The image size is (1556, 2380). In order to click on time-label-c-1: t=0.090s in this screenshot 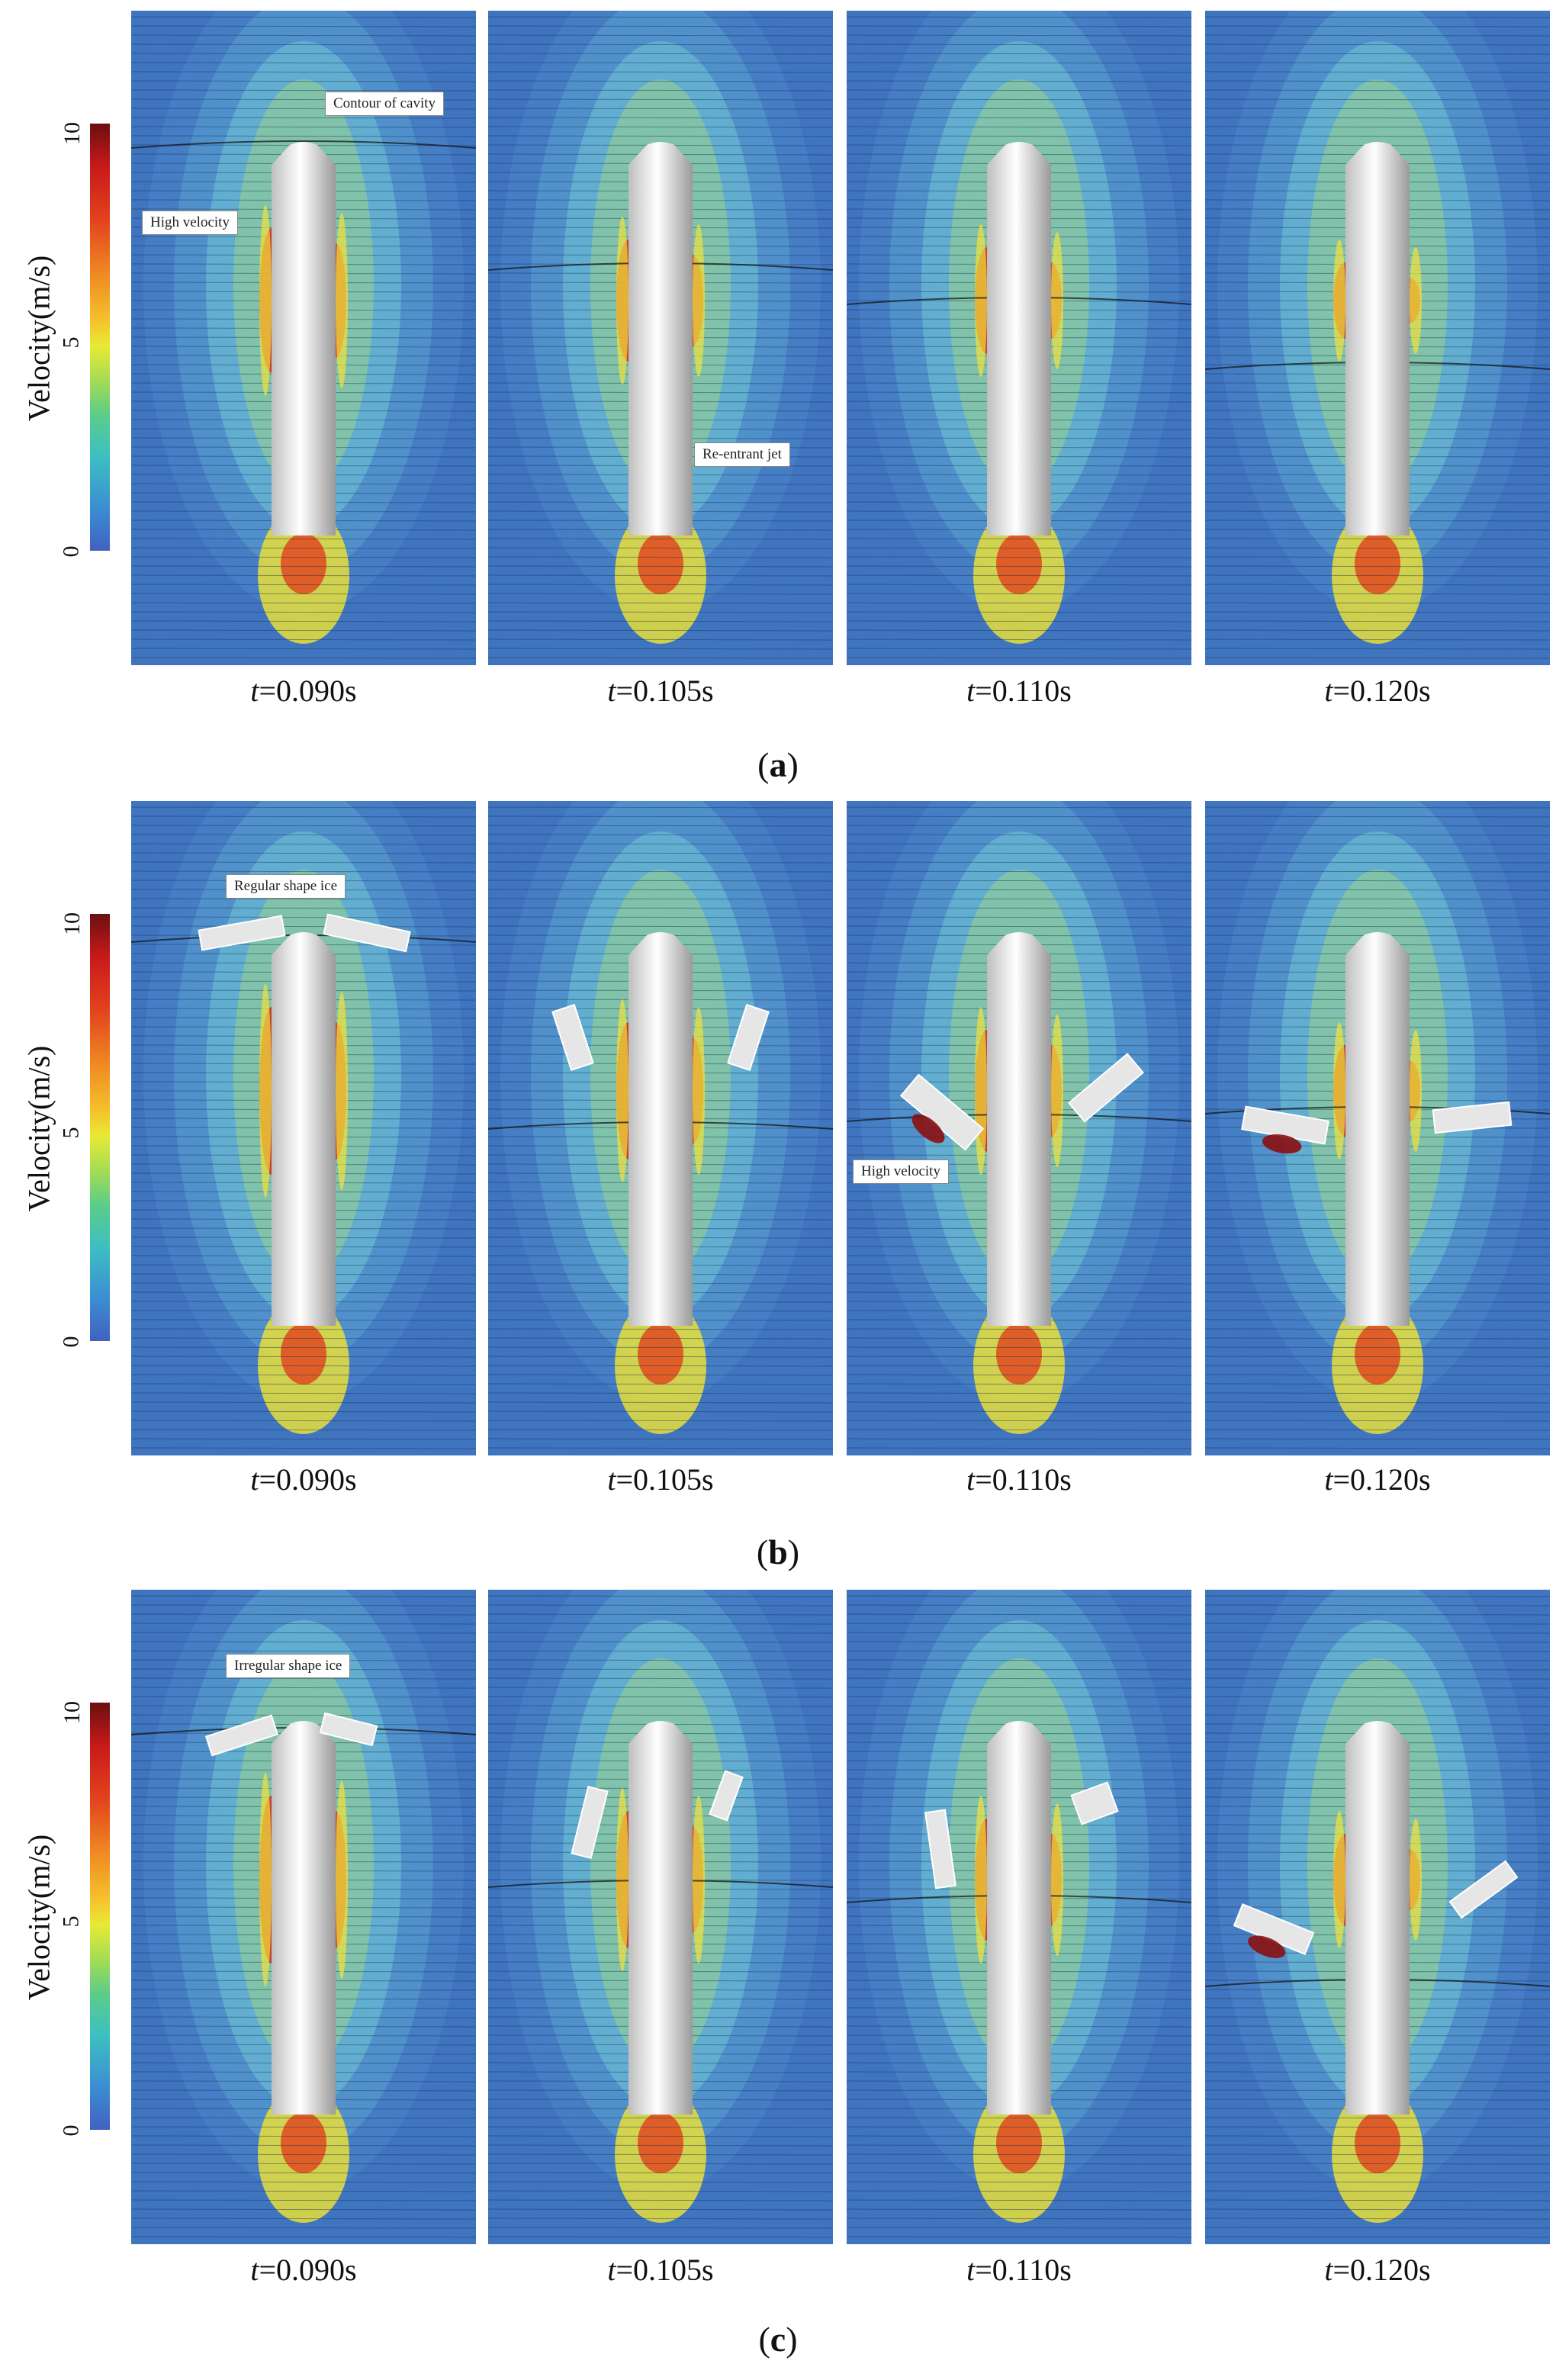, I will do `click(303, 2270)`.